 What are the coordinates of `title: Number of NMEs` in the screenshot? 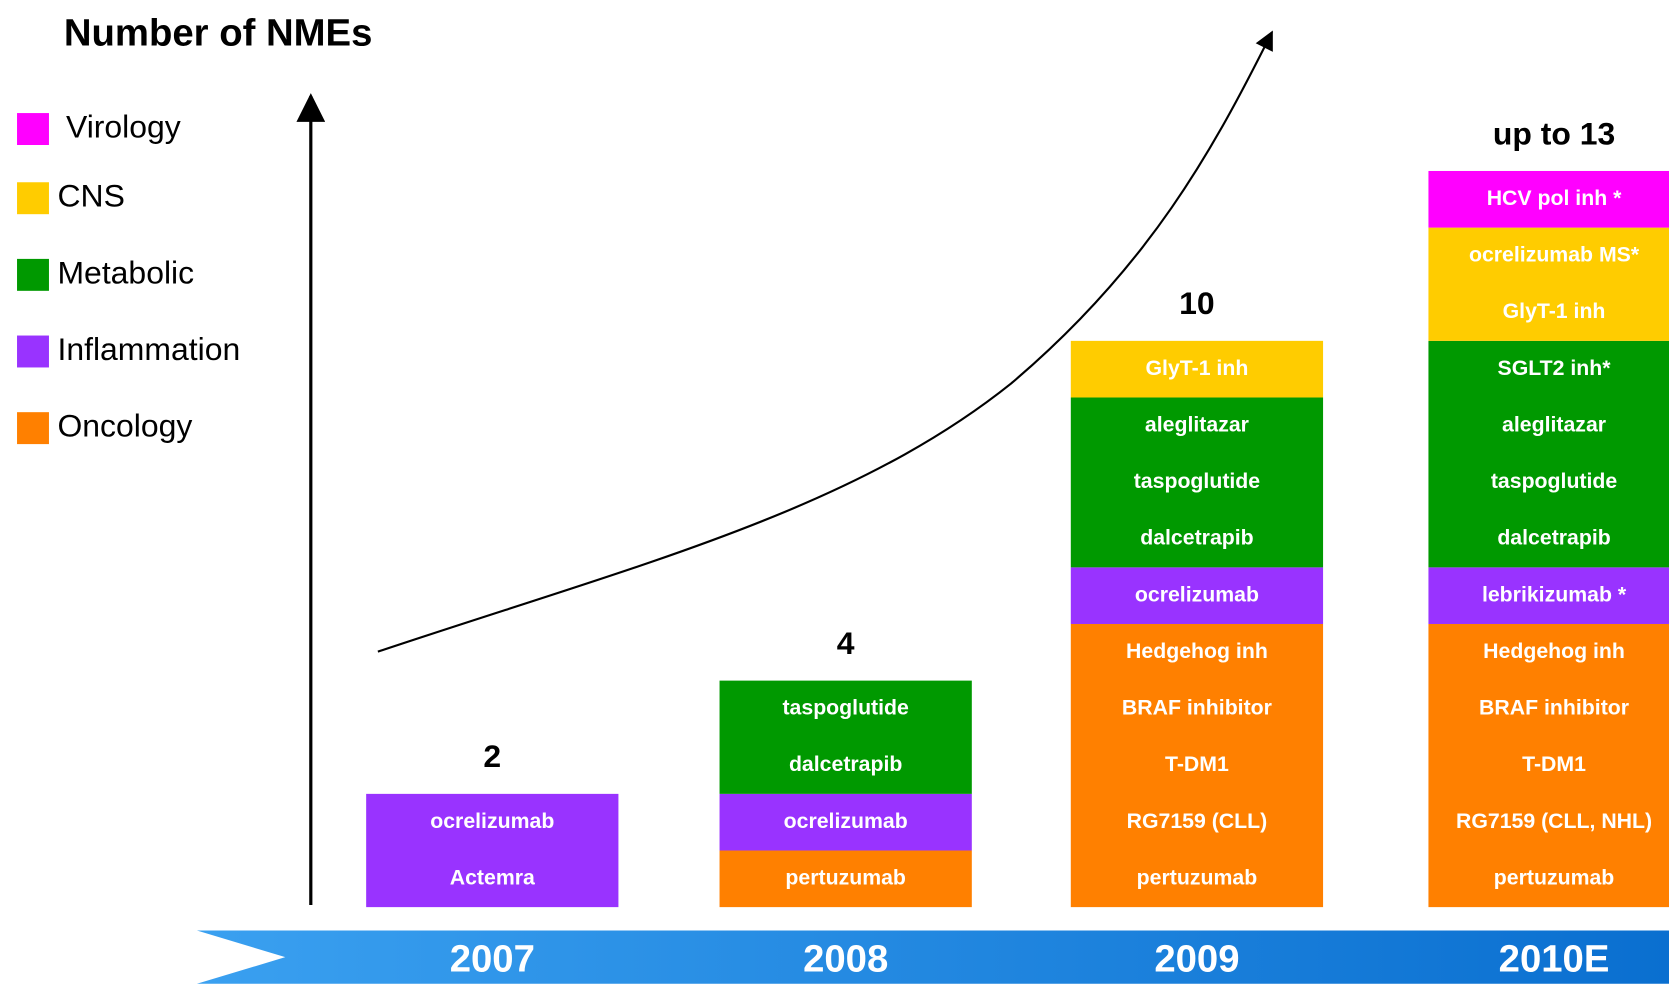 It's located at (218, 32).